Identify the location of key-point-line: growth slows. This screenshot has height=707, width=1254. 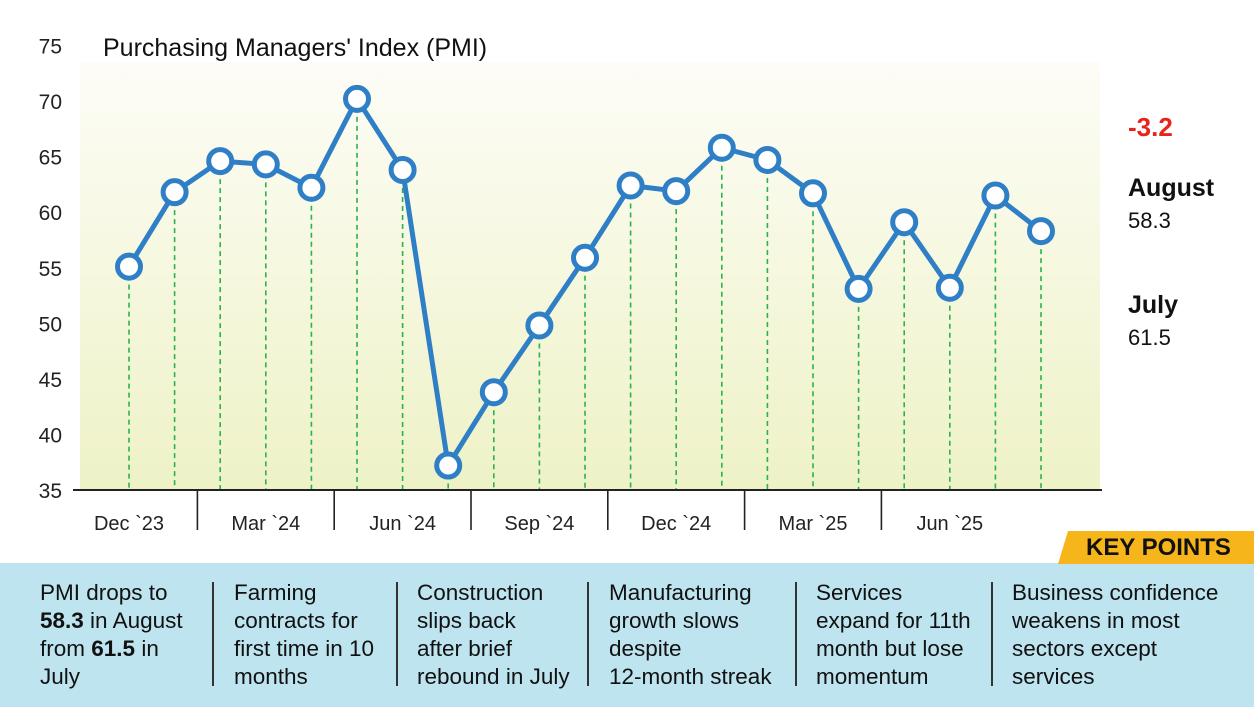
(690, 621).